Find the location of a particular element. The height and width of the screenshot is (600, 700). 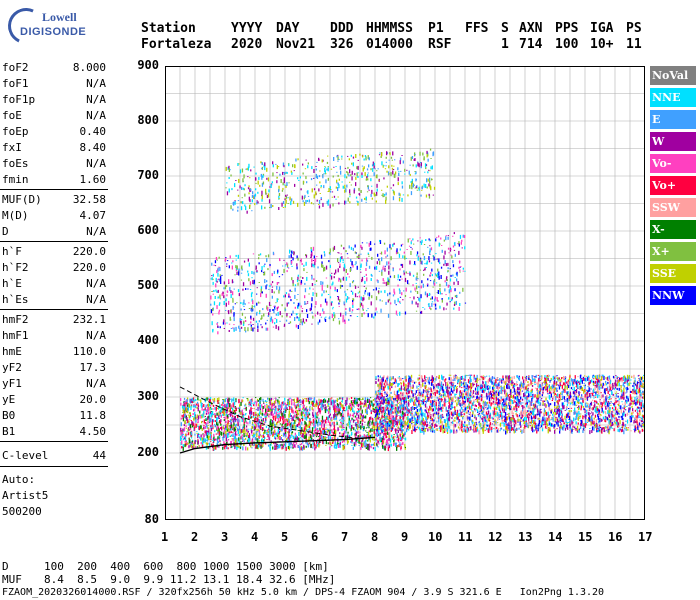

header-label-ffs: FFS is located at coordinates (477, 28).